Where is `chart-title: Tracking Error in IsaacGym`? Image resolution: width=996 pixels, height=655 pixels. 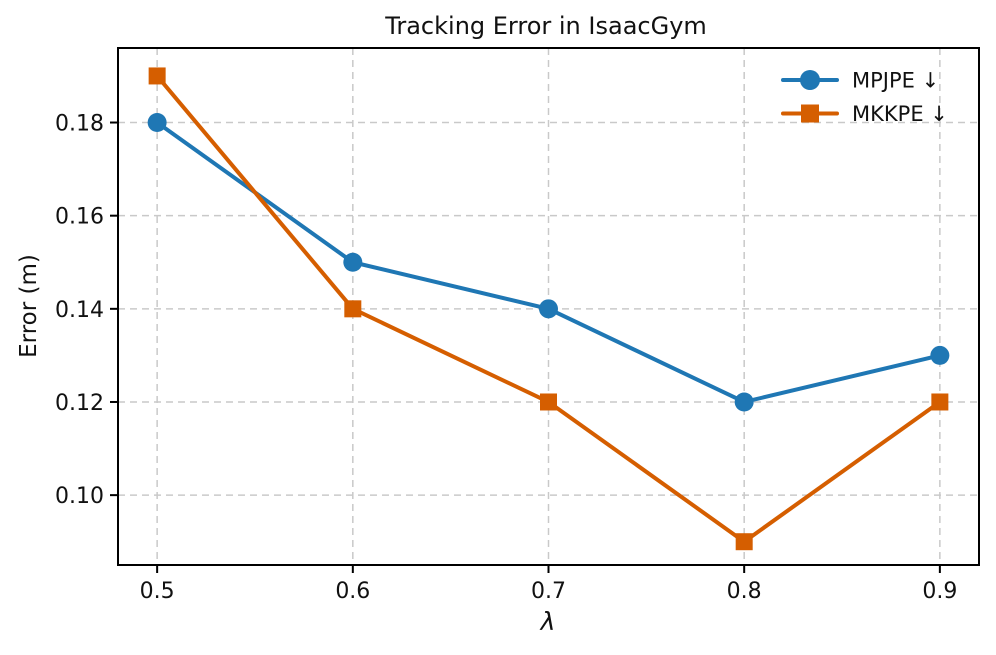 chart-title: Tracking Error in IsaacGym is located at coordinates (545, 26).